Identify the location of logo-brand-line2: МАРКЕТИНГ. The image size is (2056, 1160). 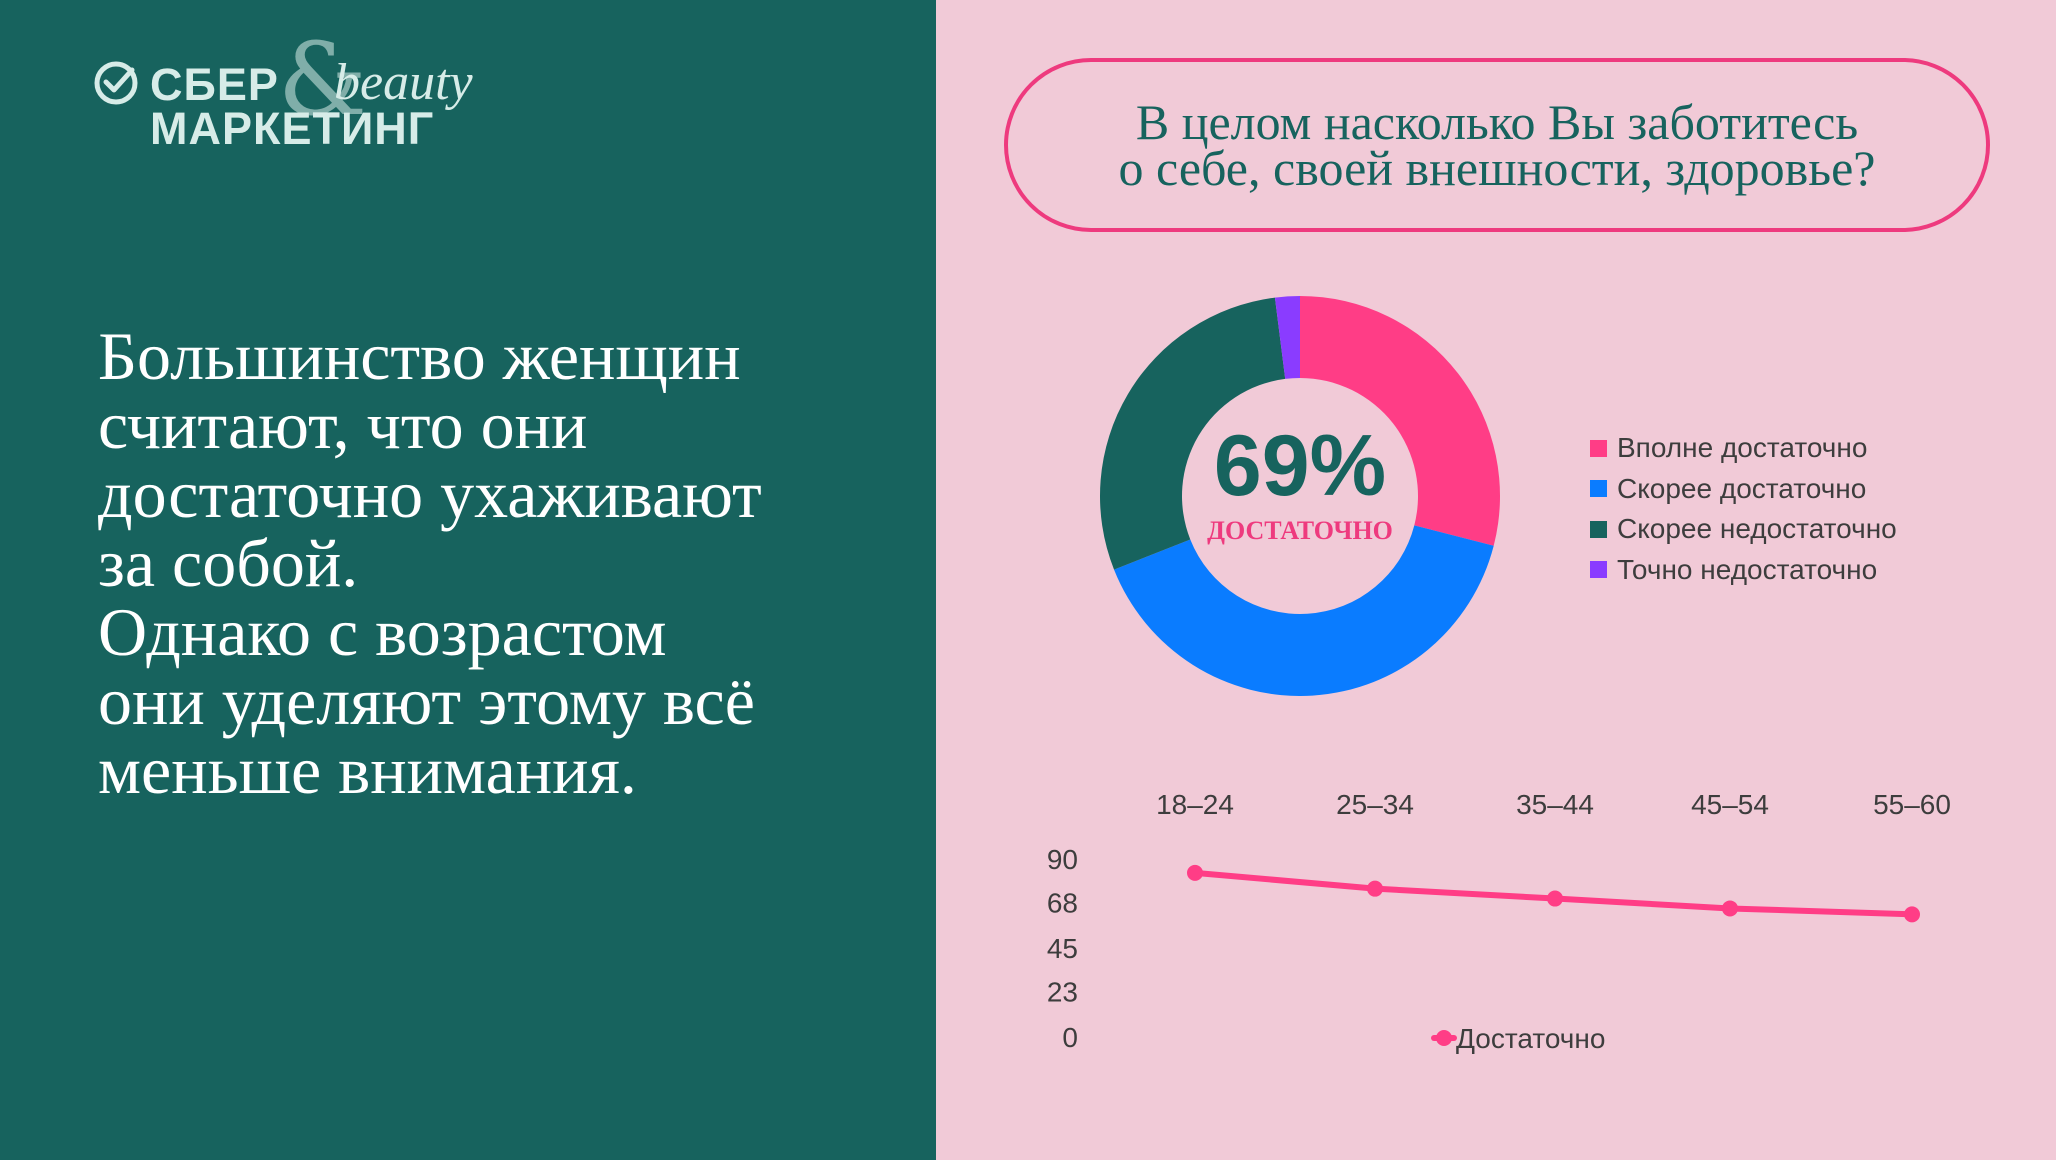
(292, 128).